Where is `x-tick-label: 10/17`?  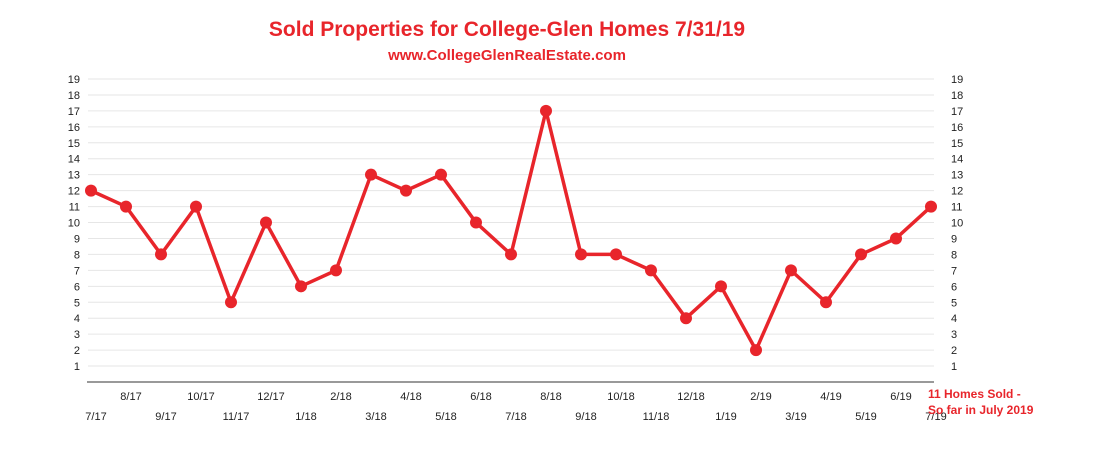 x-tick-label: 10/17 is located at coordinates (201, 397).